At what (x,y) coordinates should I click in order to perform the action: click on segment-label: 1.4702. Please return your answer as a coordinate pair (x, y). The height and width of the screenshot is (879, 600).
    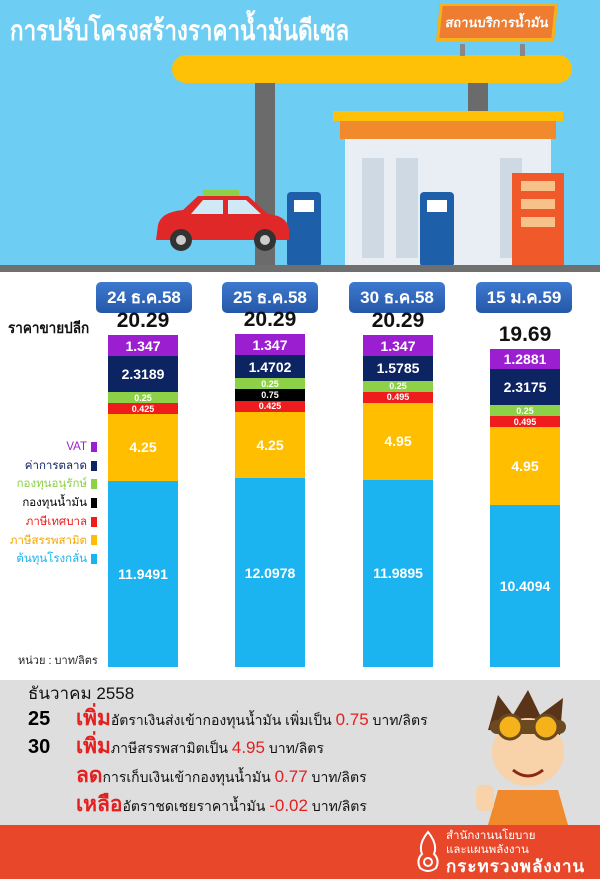
    Looking at the image, I should click on (270, 366).